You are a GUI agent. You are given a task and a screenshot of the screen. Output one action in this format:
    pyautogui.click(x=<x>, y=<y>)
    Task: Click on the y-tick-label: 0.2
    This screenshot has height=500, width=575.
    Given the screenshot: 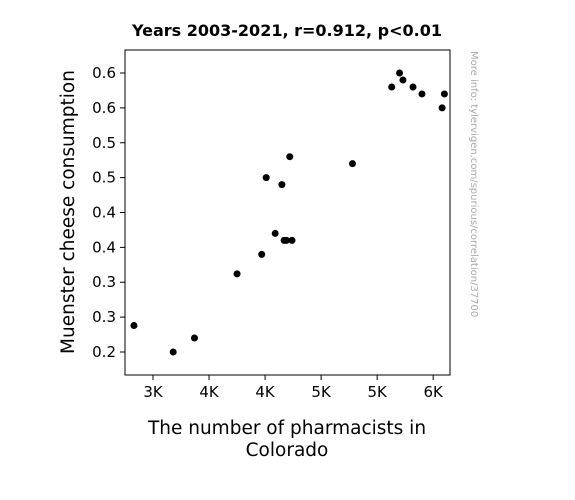 What is the action you would take?
    pyautogui.click(x=104, y=352)
    